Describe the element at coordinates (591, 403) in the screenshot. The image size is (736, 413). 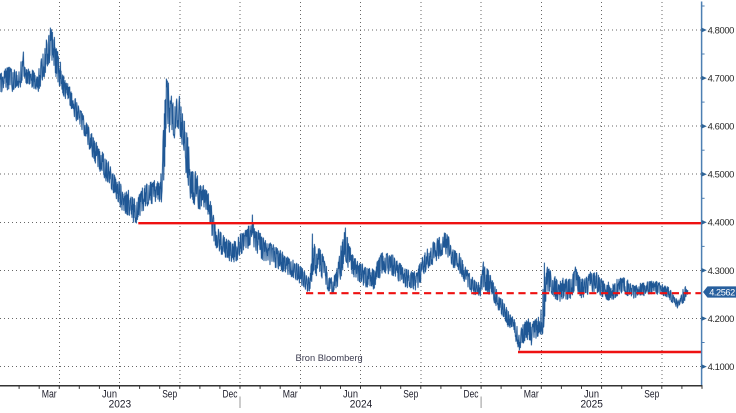
I see `svg-text: 2025` at that location.